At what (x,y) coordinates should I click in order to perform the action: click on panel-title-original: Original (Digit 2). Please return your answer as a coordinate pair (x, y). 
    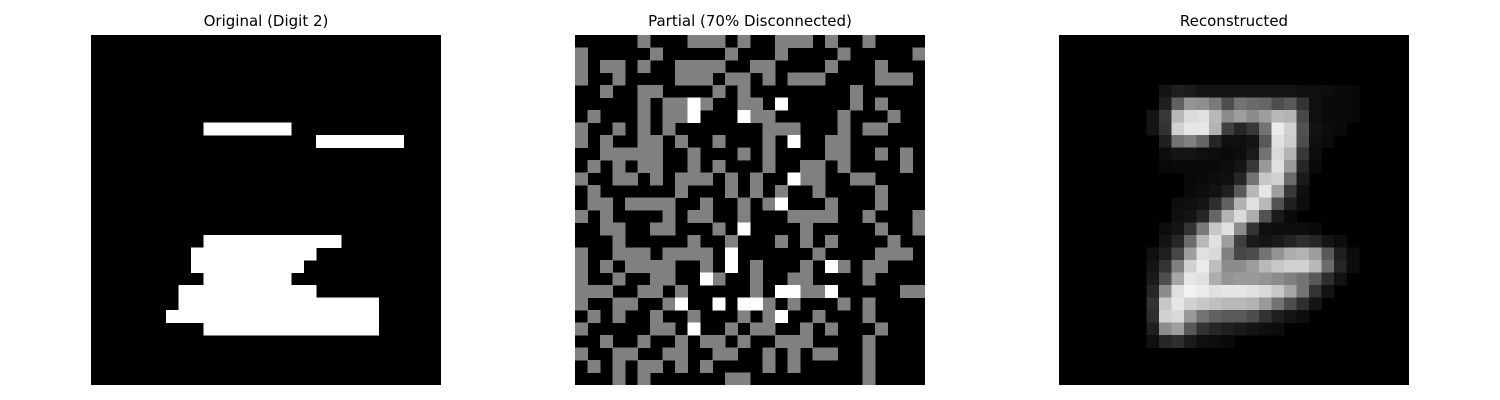
    Looking at the image, I should click on (266, 21).